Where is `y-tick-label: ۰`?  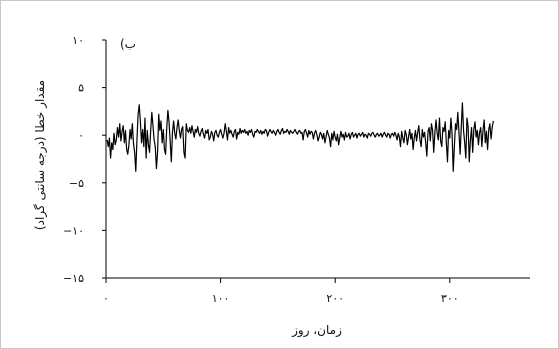
y-tick-label: ۰ is located at coordinates (81, 135).